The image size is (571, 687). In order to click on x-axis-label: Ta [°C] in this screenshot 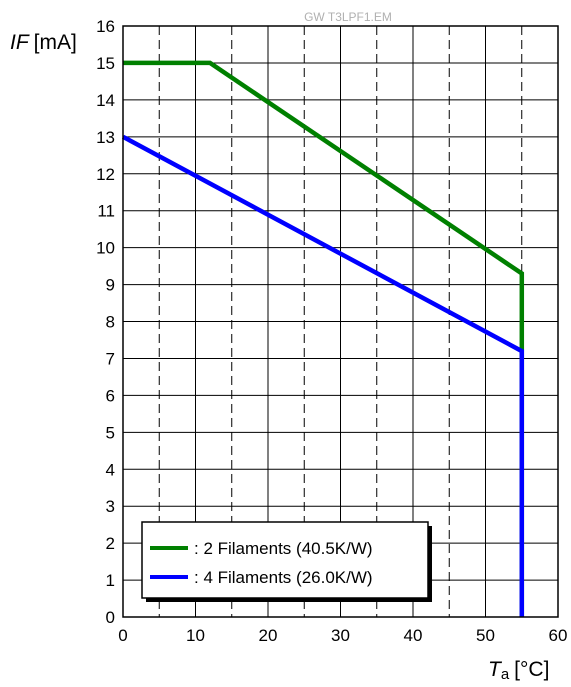, I will do `click(518, 670)`.